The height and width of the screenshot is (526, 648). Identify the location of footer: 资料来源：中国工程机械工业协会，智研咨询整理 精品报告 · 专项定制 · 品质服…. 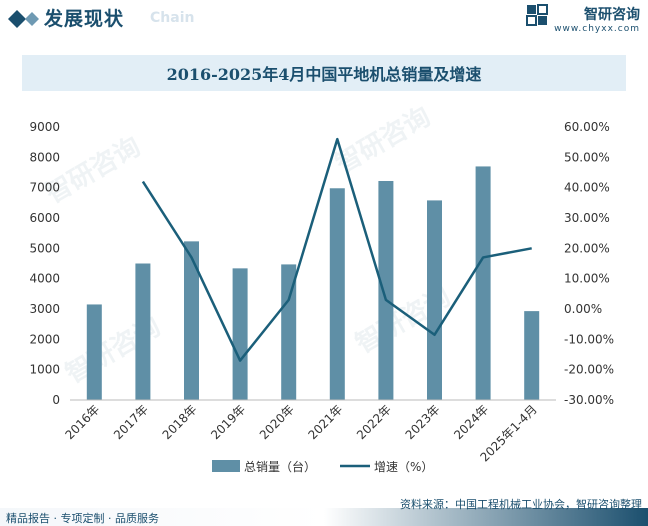
(324, 508).